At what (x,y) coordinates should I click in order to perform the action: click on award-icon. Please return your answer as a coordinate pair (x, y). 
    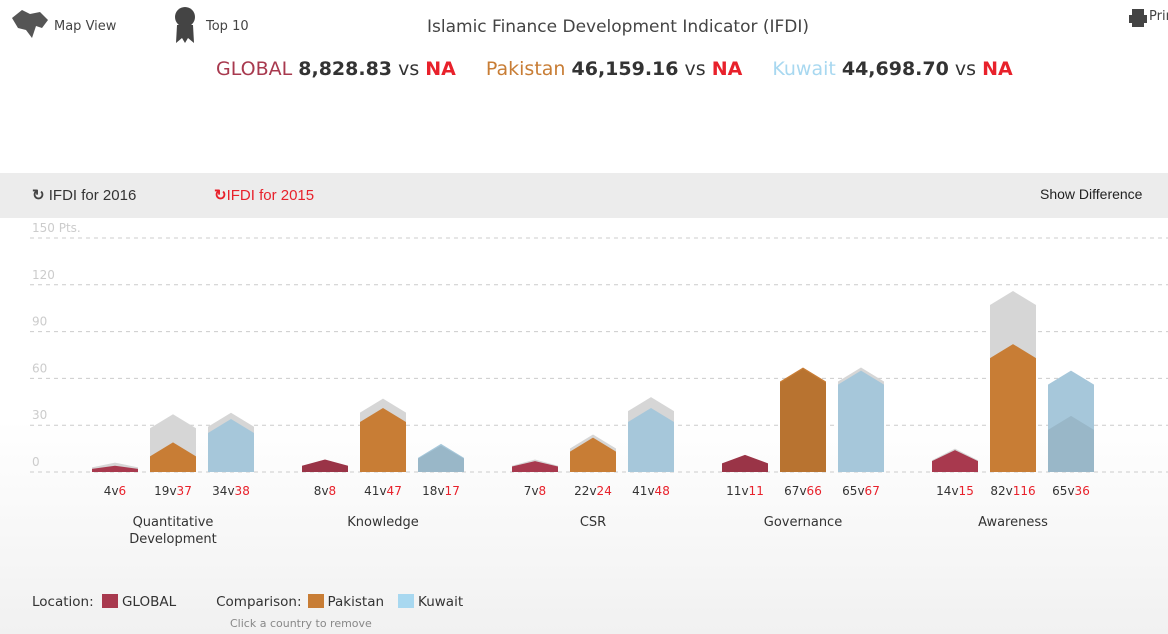
    Looking at the image, I should click on (185, 25).